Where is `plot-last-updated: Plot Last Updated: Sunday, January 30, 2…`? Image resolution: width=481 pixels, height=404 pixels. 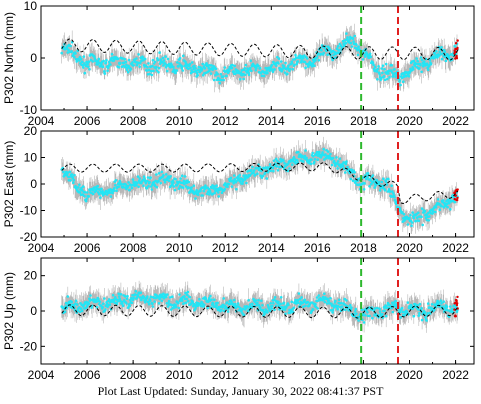
plot-last-updated: Plot Last Updated: Sunday, January 30, 2… is located at coordinates (240, 391).